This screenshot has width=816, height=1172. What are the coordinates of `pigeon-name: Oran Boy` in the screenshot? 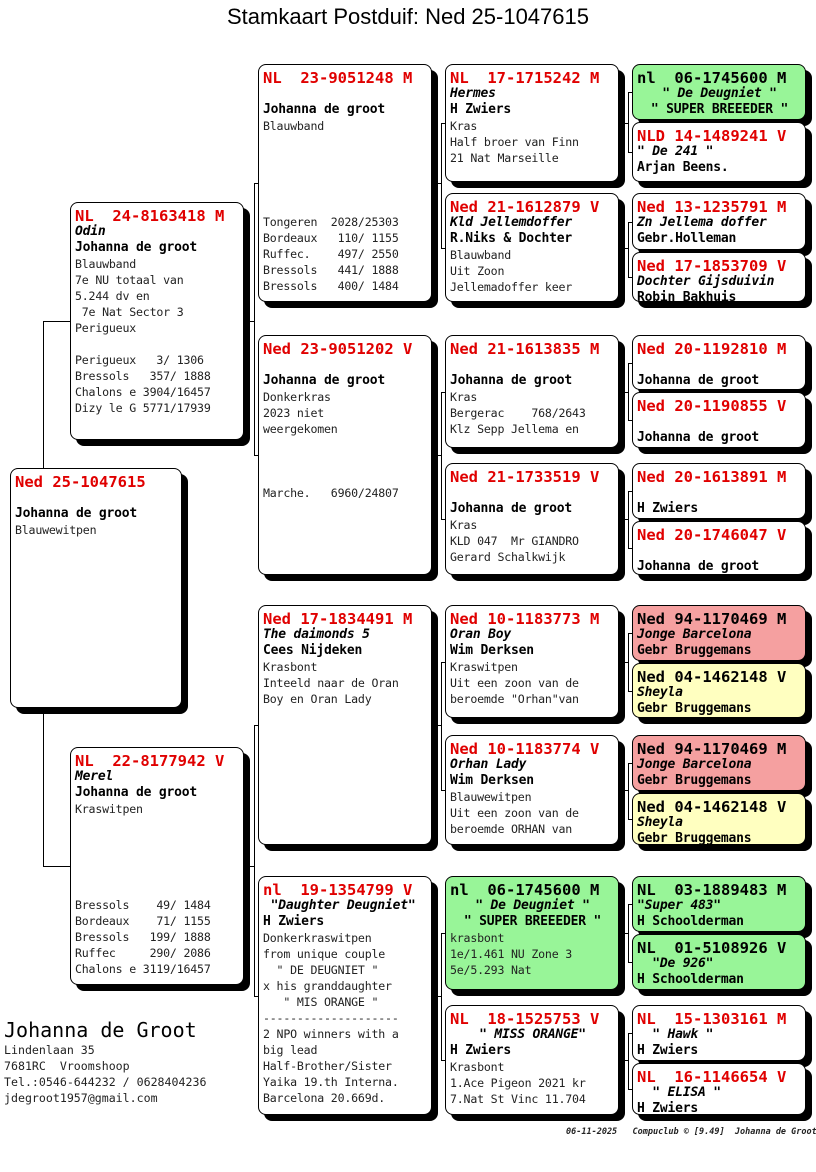 It's located at (481, 634).